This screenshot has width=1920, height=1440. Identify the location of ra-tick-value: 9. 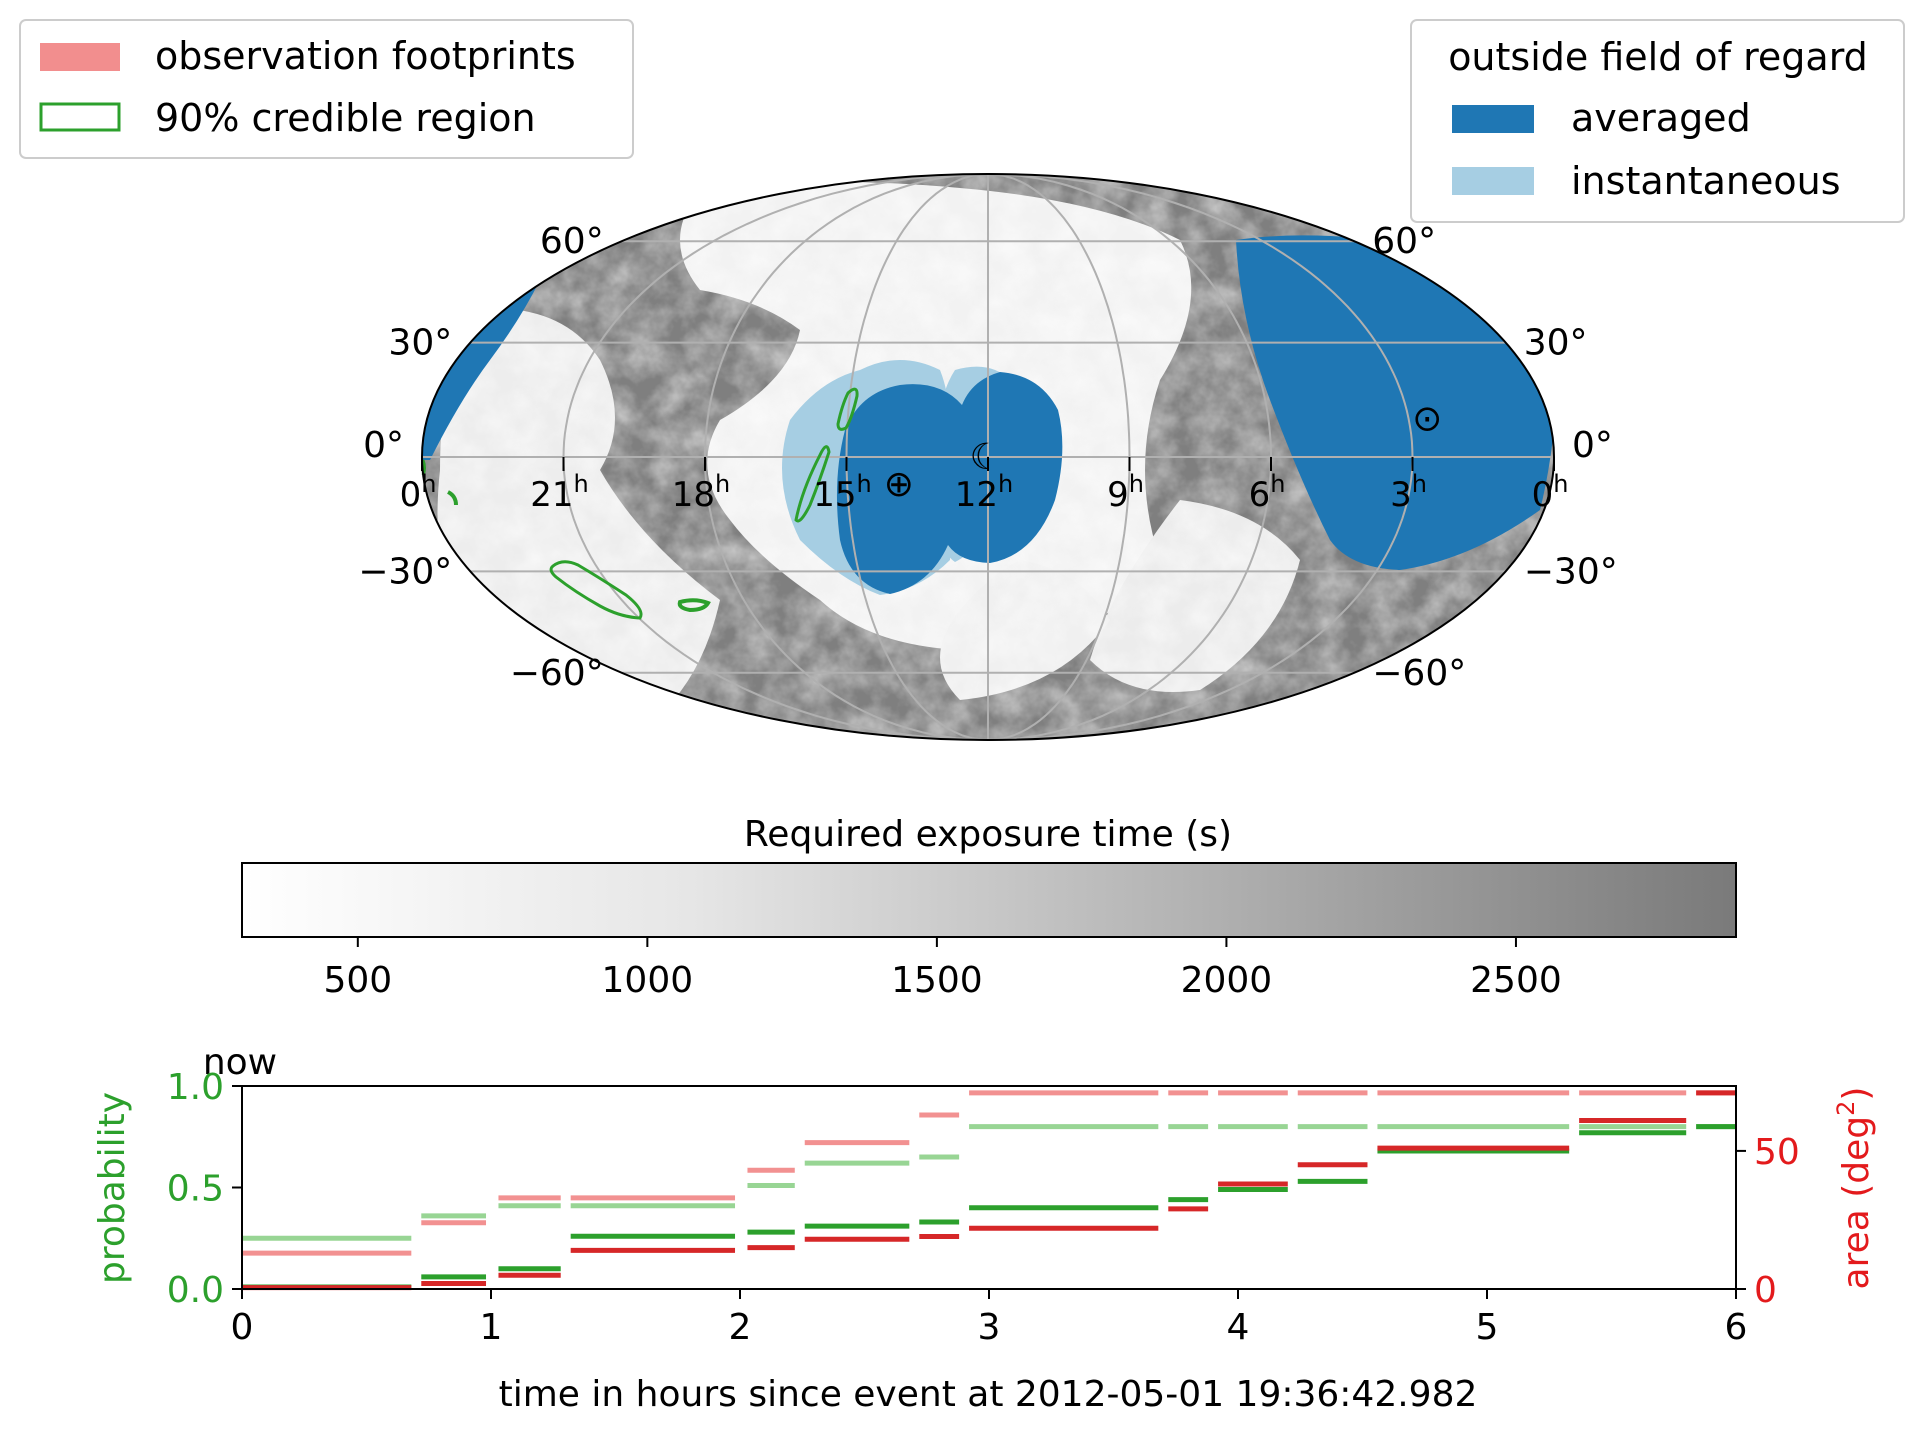
(1118, 495).